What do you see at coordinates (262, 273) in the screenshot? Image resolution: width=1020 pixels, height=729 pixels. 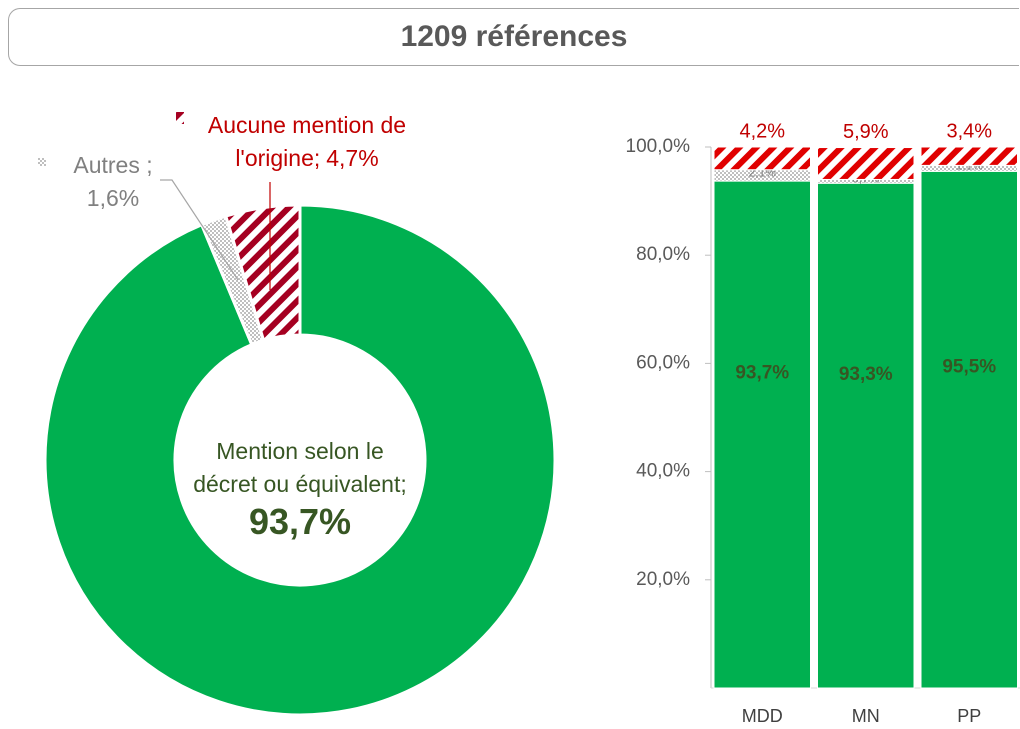 I see `donut-slice` at bounding box center [262, 273].